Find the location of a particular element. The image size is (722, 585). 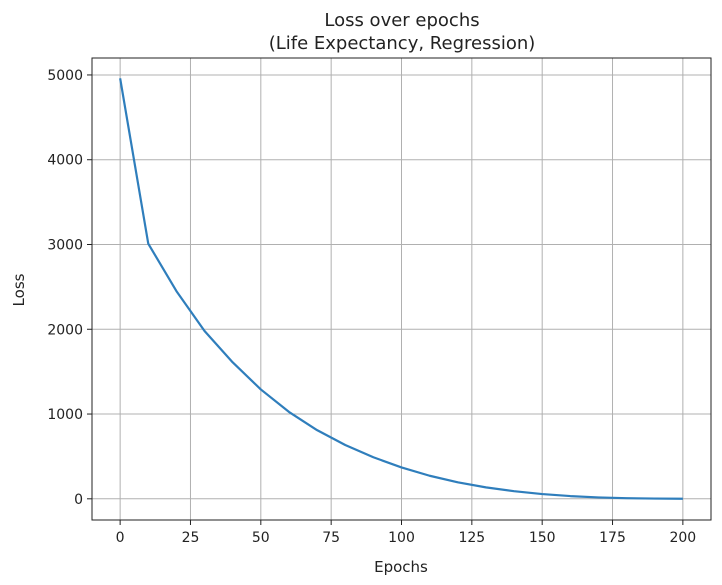

x-tick-label: 0 is located at coordinates (120, 538).